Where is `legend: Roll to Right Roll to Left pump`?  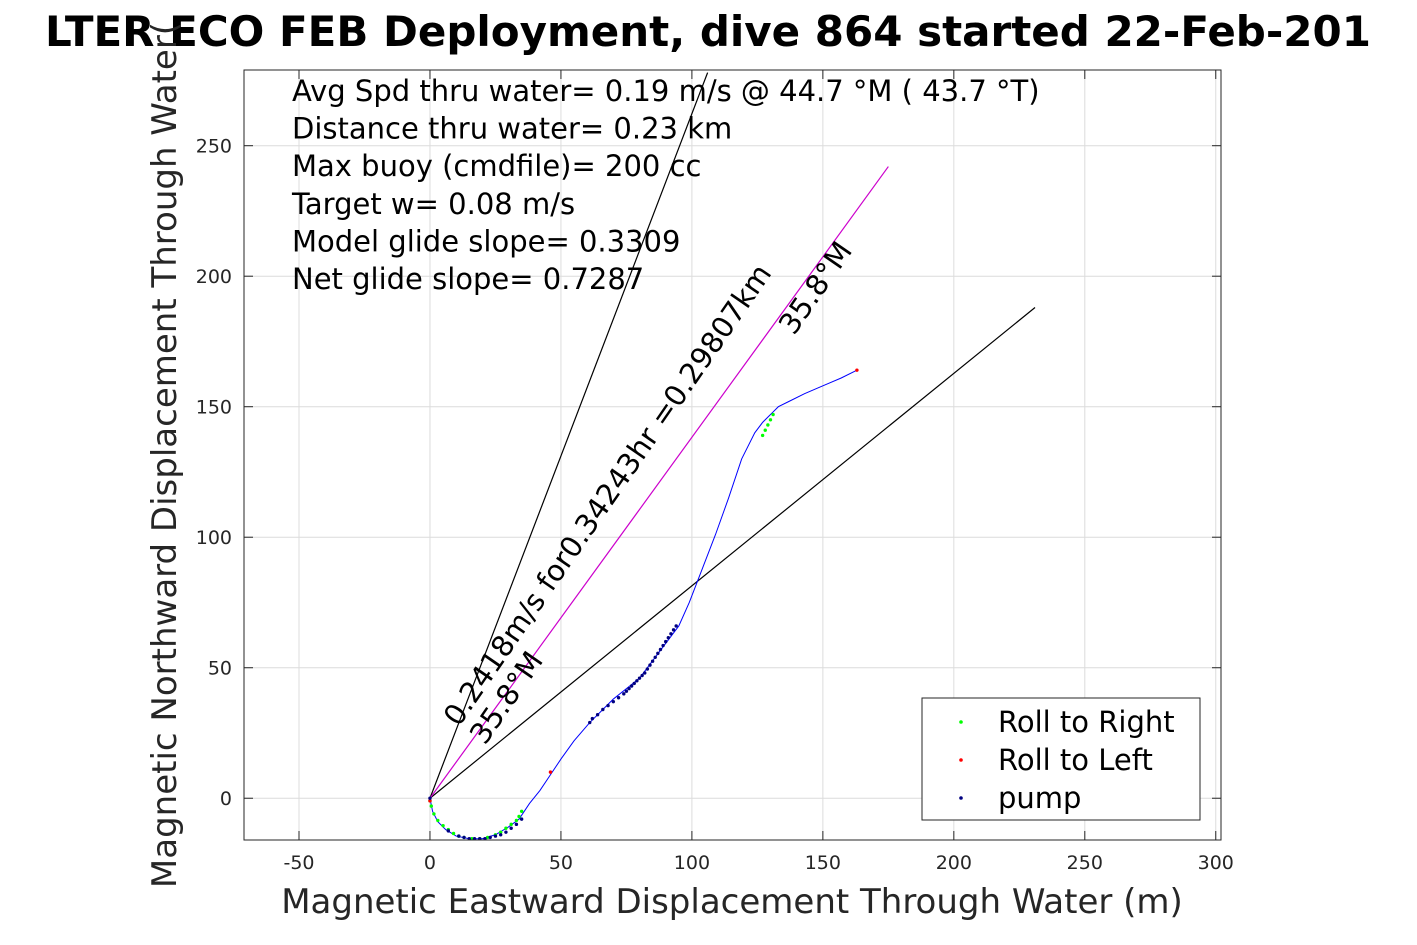
legend: Roll to Right Roll to Left pump is located at coordinates (1061, 759).